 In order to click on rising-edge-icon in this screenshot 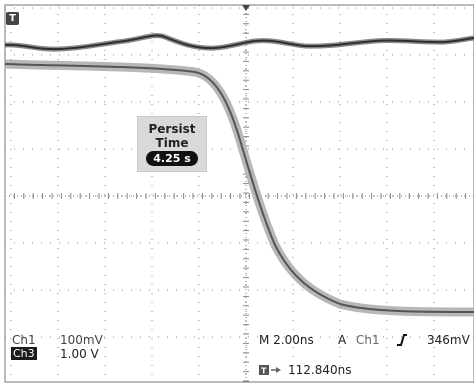, I will do `click(402, 340)`.